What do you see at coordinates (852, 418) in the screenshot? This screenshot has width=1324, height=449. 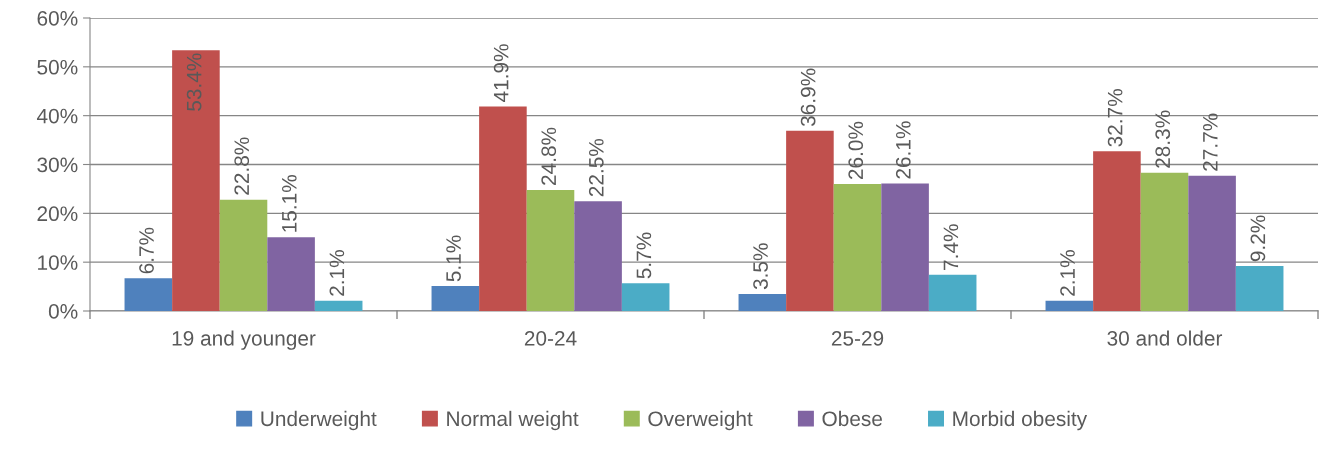 I see `legend-label: Obese` at bounding box center [852, 418].